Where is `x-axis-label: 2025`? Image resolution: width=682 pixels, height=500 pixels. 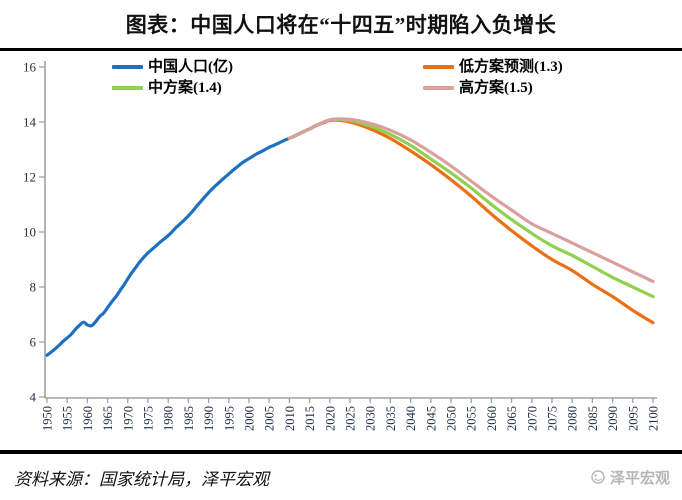
x-axis-label: 2025 is located at coordinates (351, 418).